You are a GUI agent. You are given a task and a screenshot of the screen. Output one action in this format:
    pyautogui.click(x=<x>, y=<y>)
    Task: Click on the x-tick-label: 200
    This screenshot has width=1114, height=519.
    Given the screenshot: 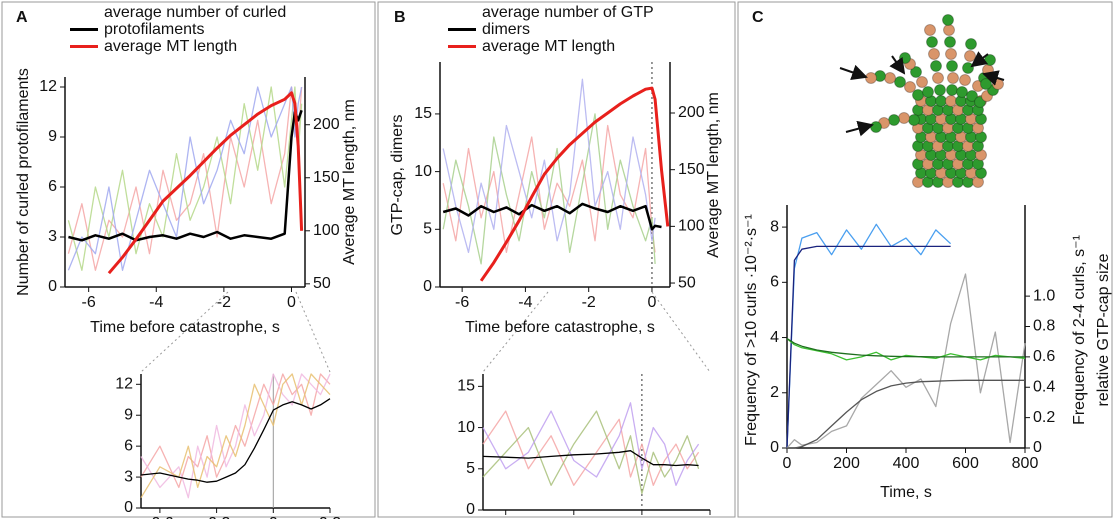 What is the action you would take?
    pyautogui.click(x=846, y=463)
    